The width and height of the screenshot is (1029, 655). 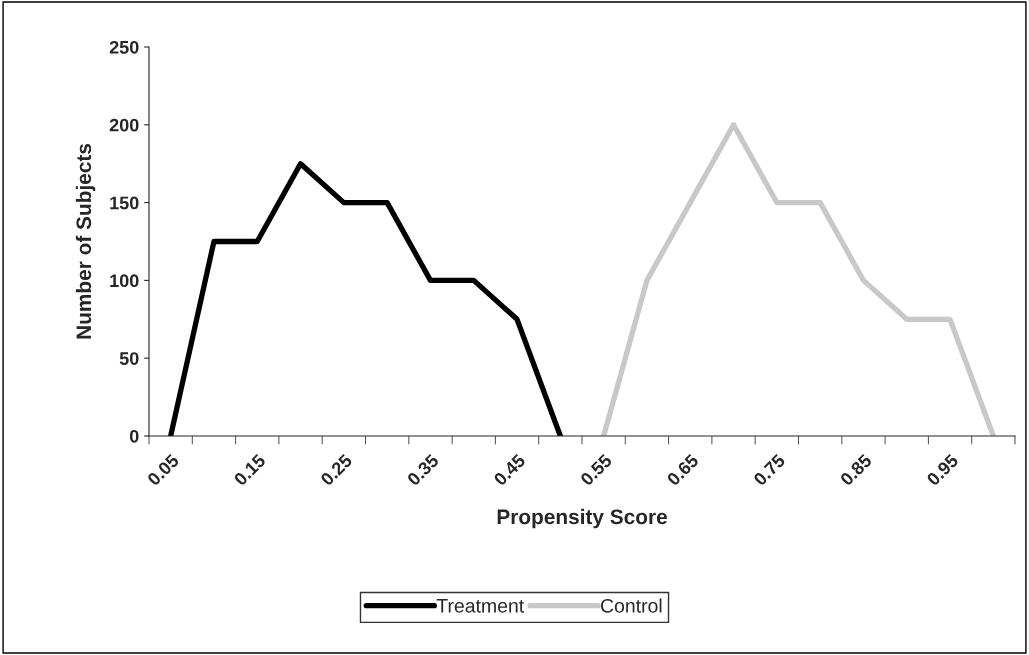 I want to click on y-tick-label: 200, so click(x=124, y=125).